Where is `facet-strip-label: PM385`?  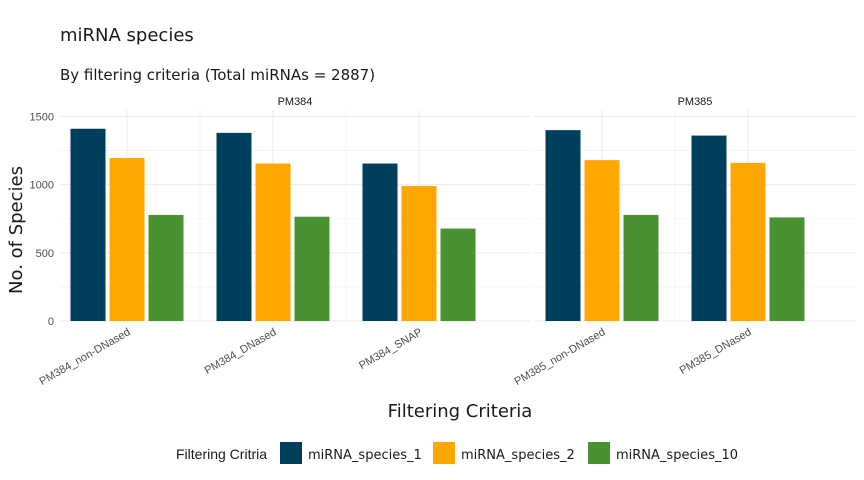 facet-strip-label: PM385 is located at coordinates (695, 102).